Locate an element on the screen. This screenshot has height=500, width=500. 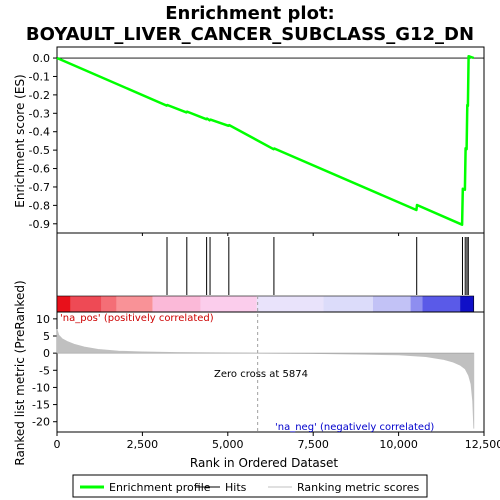
es-y-tick-label: -0.6 is located at coordinates (39, 169).